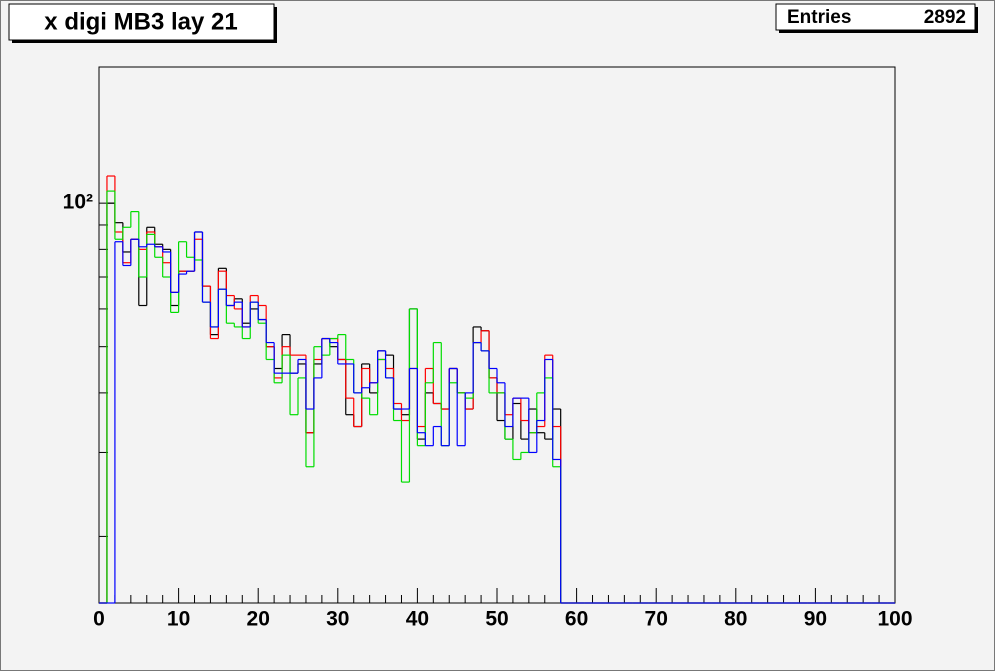  I want to click on x-tick-label: 100, so click(894, 619).